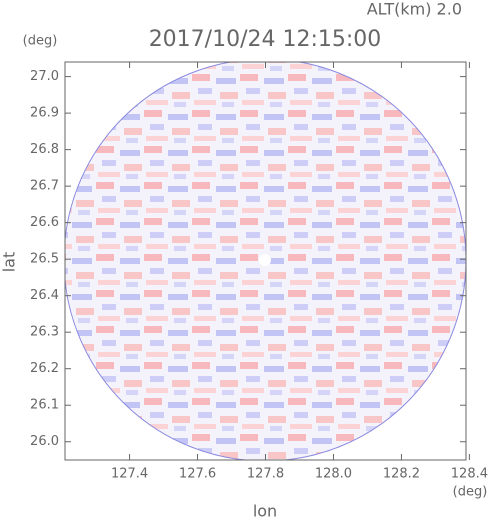 The width and height of the screenshot is (491, 521). I want to click on x-tick-label: 127.8, so click(265, 474).